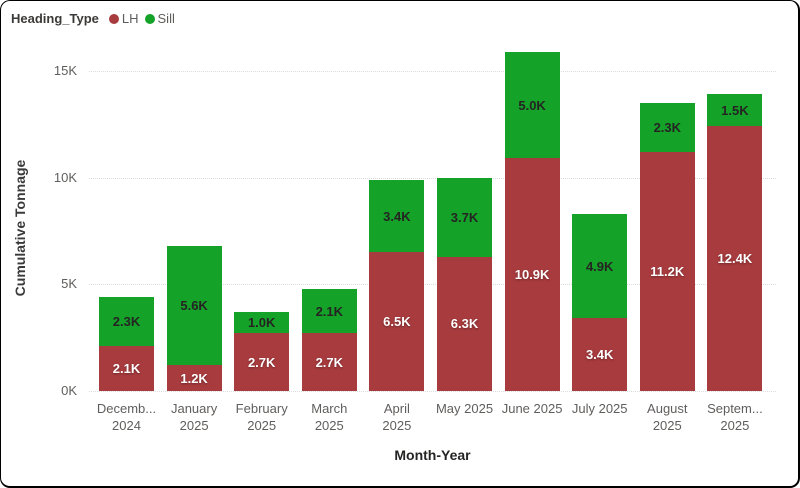 The height and width of the screenshot is (488, 800). I want to click on x-tick-label: April 2025, so click(397, 417).